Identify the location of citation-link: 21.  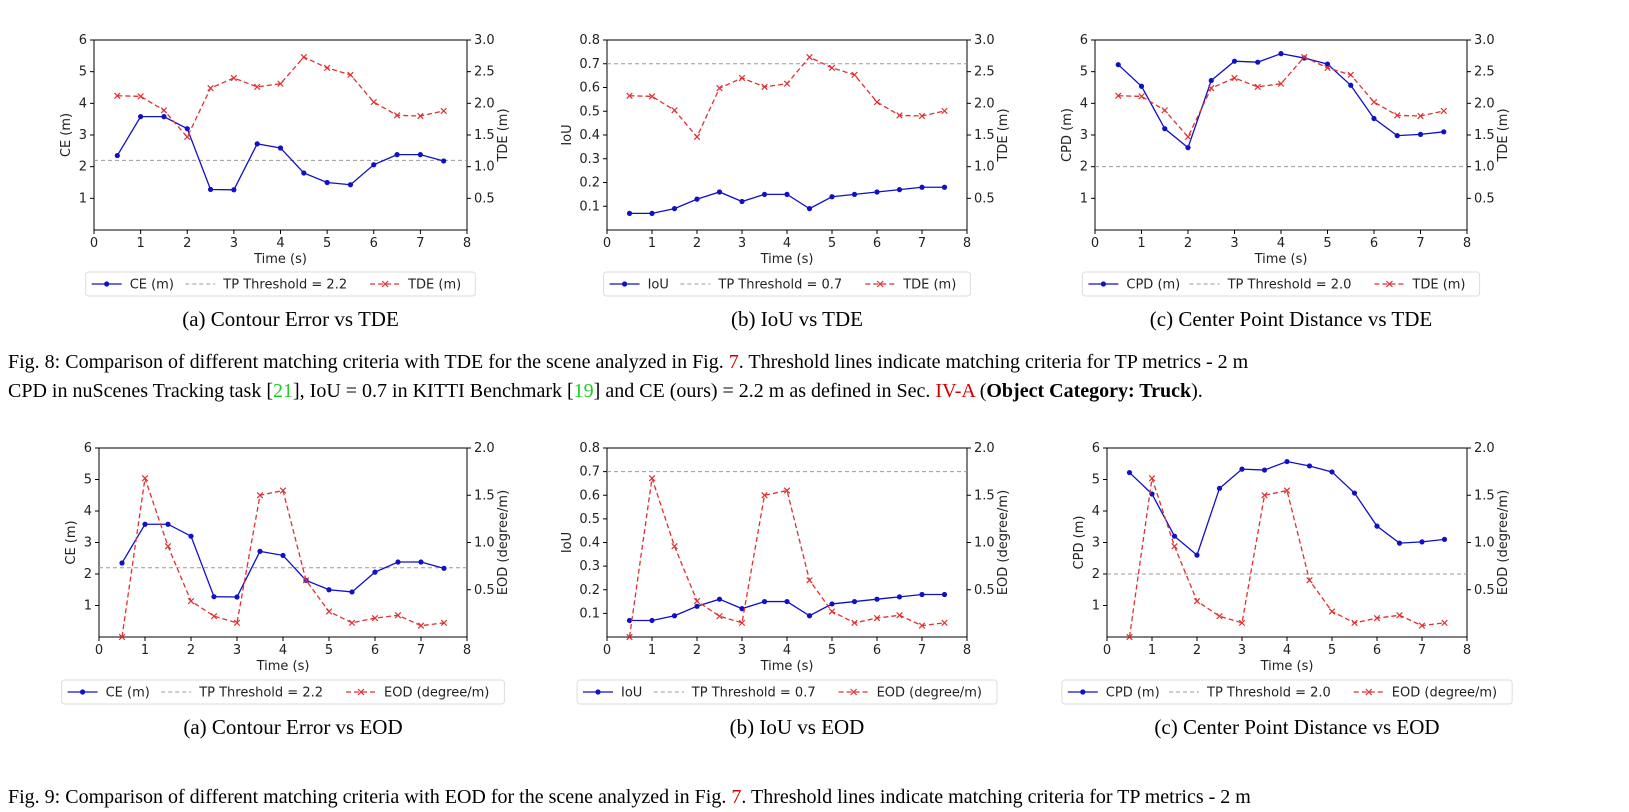
(283, 391).